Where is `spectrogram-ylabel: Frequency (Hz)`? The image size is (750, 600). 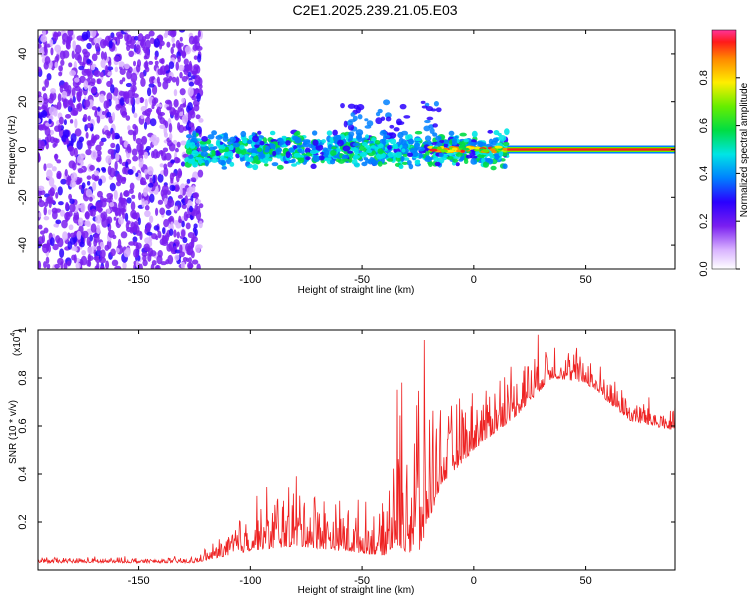 spectrogram-ylabel: Frequency (Hz) is located at coordinates (12, 150).